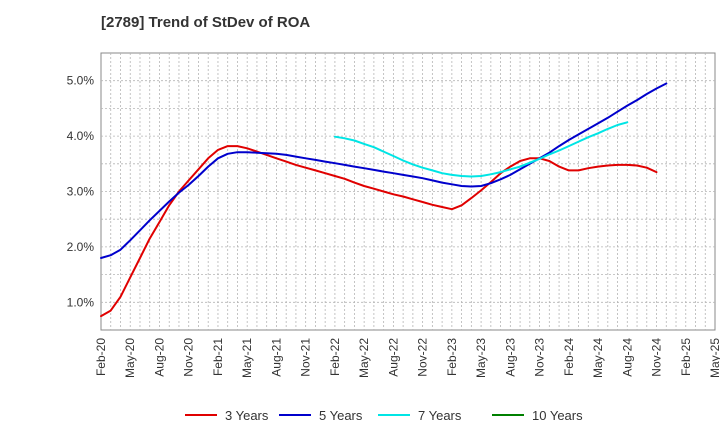  I want to click on y-tick-label: 5.0%, so click(81, 81).